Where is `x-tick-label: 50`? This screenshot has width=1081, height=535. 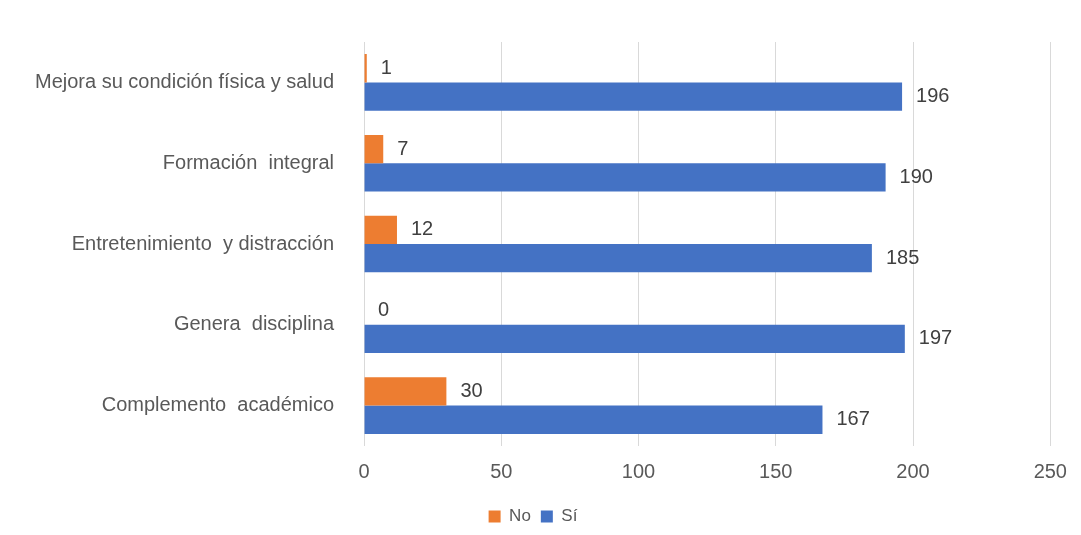
x-tick-label: 50 is located at coordinates (501, 470).